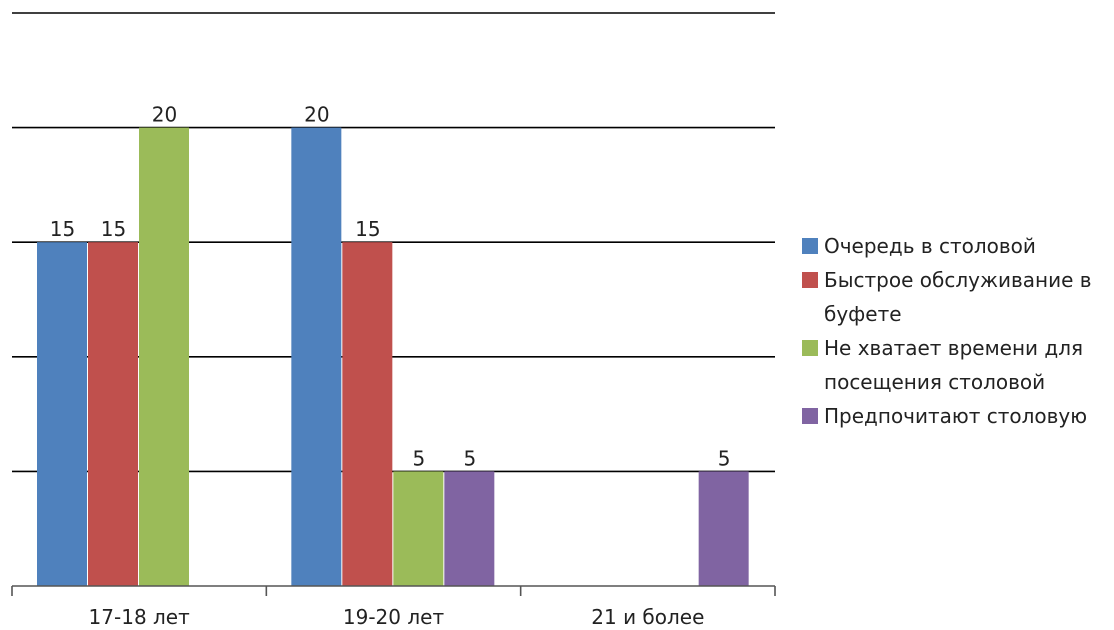  Describe the element at coordinates (418, 528) in the screenshot. I see `bar-series2-cat1` at that location.